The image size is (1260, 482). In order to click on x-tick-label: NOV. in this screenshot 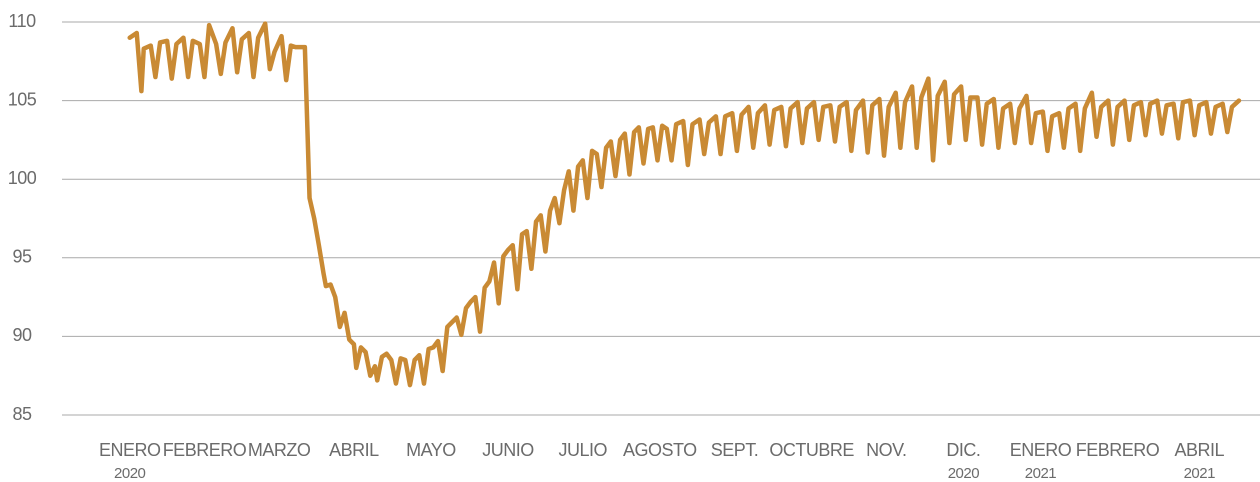, I will do `click(886, 450)`.